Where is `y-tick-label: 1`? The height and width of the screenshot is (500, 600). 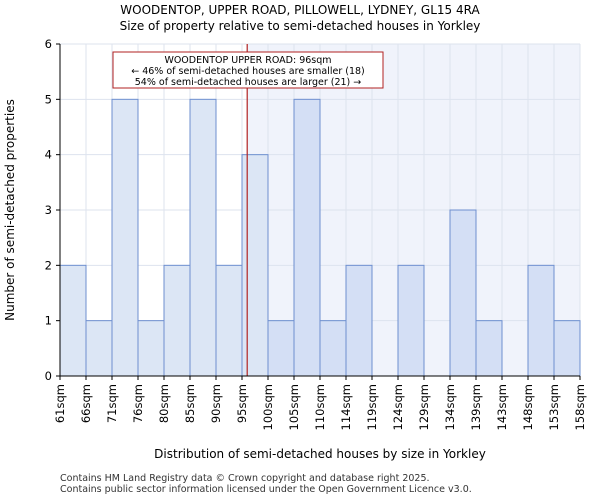
y-tick-label: 1 is located at coordinates (48, 321).